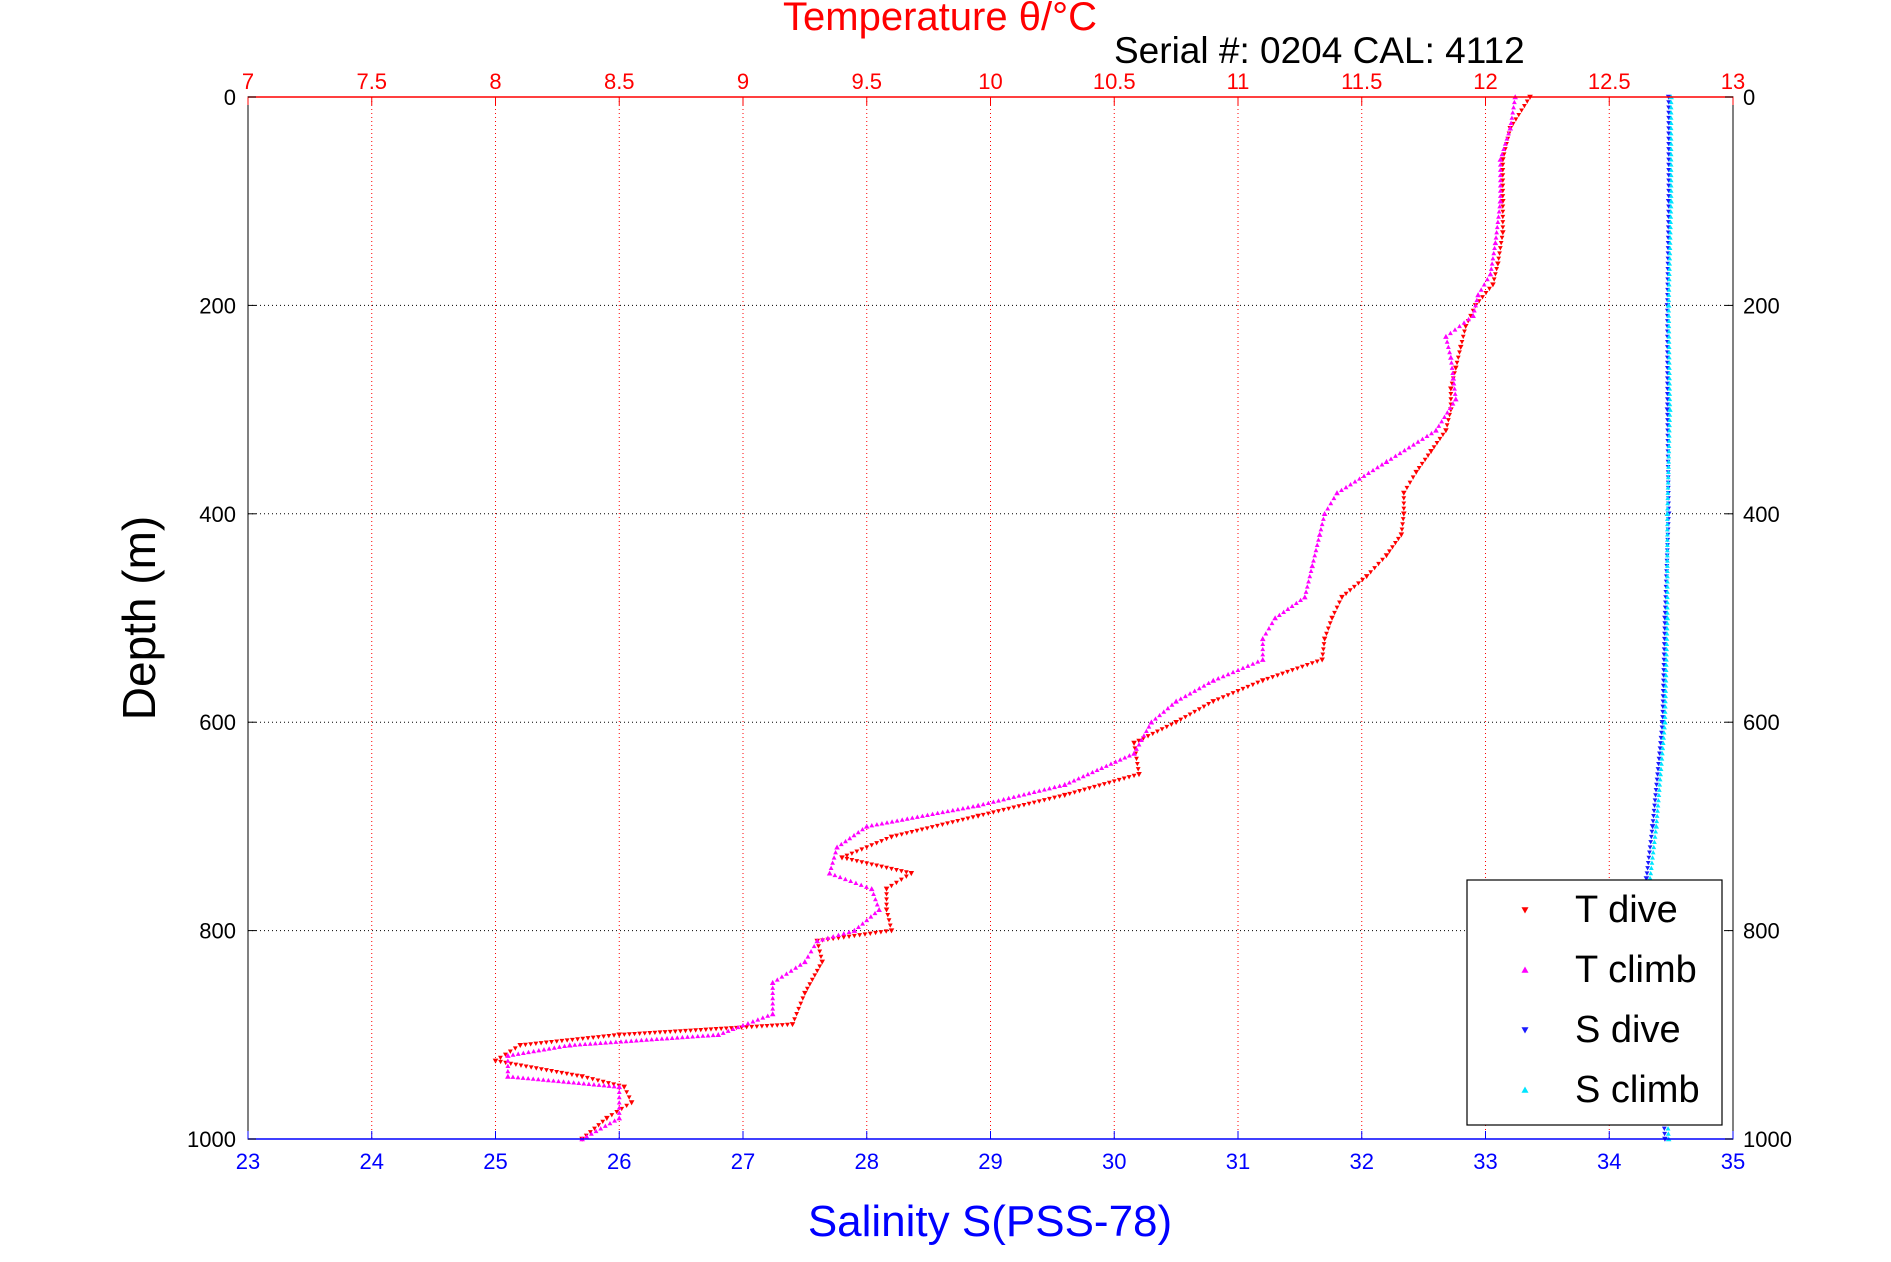 This screenshot has height=1262, width=1891. I want to click on y-axis-title: Depth (m), so click(139, 618).